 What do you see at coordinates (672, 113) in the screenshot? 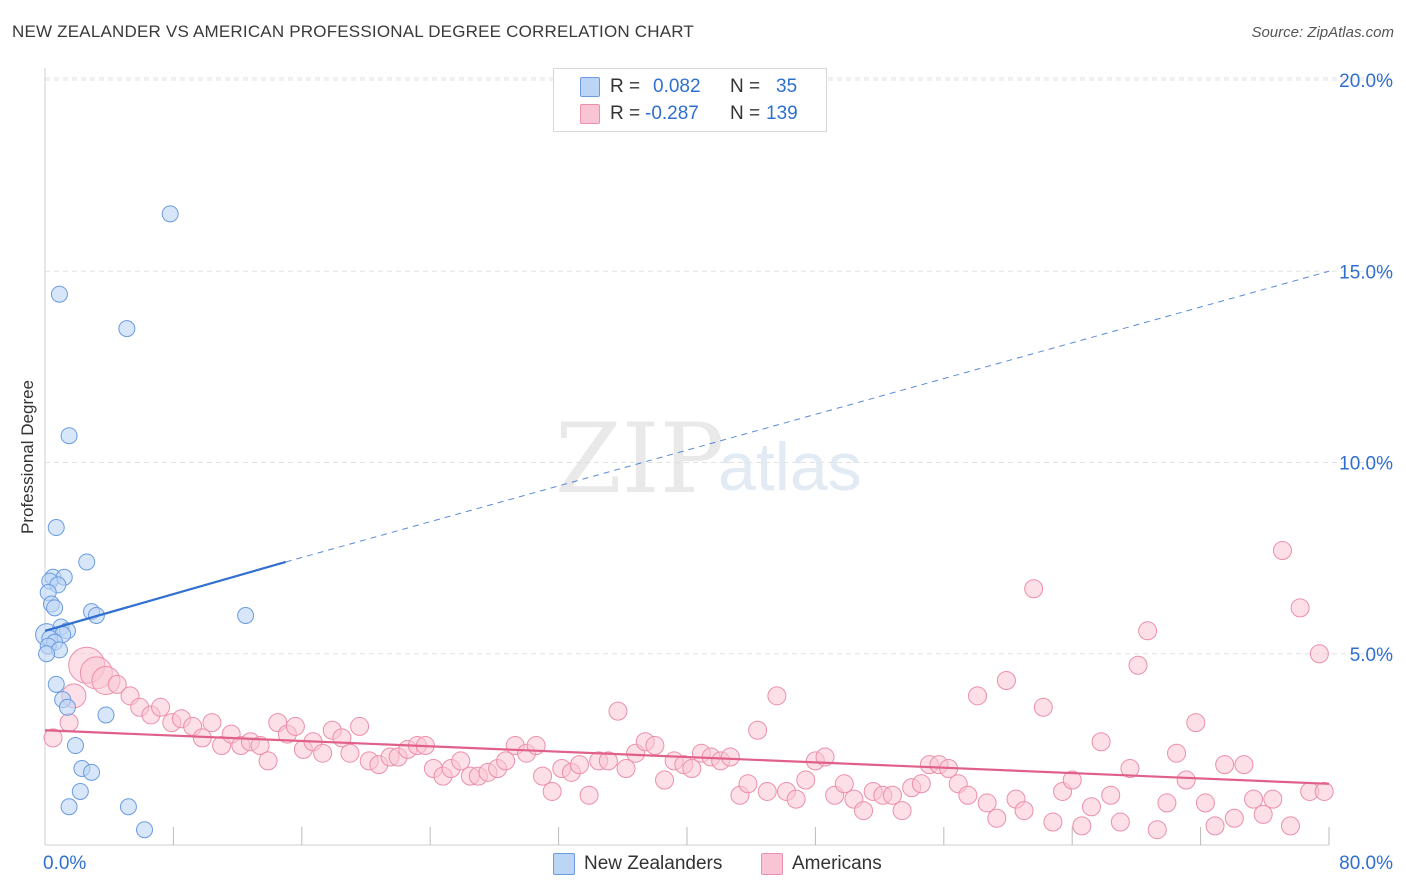
I see `r-value: -0.287` at bounding box center [672, 113].